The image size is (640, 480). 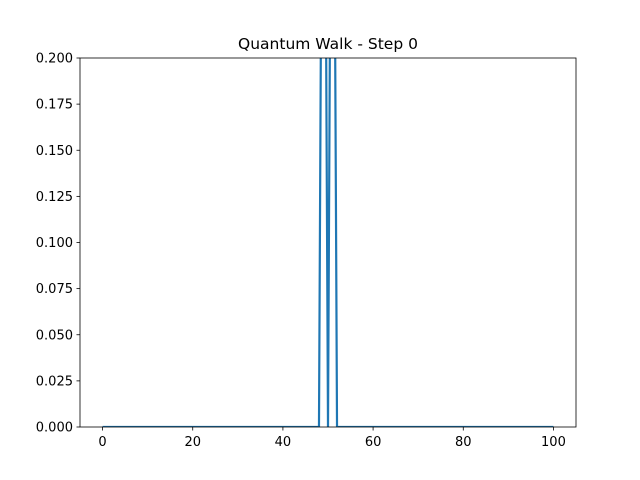 I want to click on y-tick-label: 0.125, so click(x=54, y=197).